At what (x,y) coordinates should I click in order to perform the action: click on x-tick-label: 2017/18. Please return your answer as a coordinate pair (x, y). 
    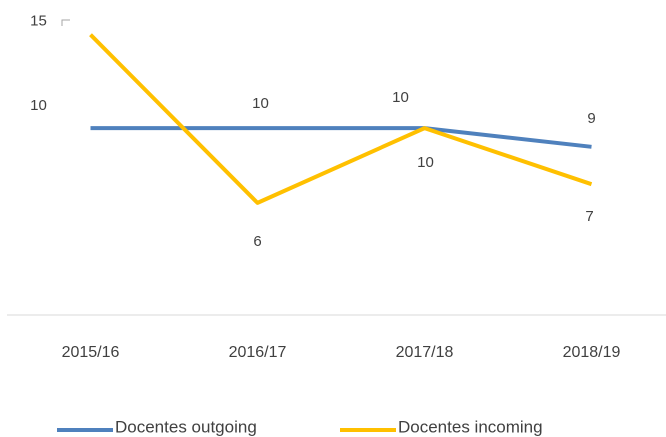
    Looking at the image, I should click on (425, 352).